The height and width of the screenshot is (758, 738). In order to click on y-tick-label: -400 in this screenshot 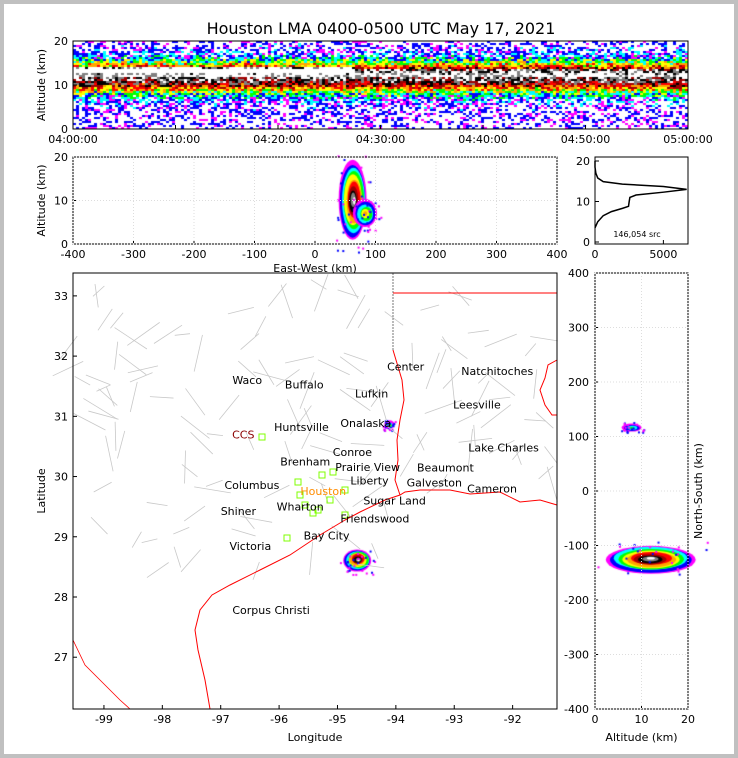, I will do `click(576, 709)`.